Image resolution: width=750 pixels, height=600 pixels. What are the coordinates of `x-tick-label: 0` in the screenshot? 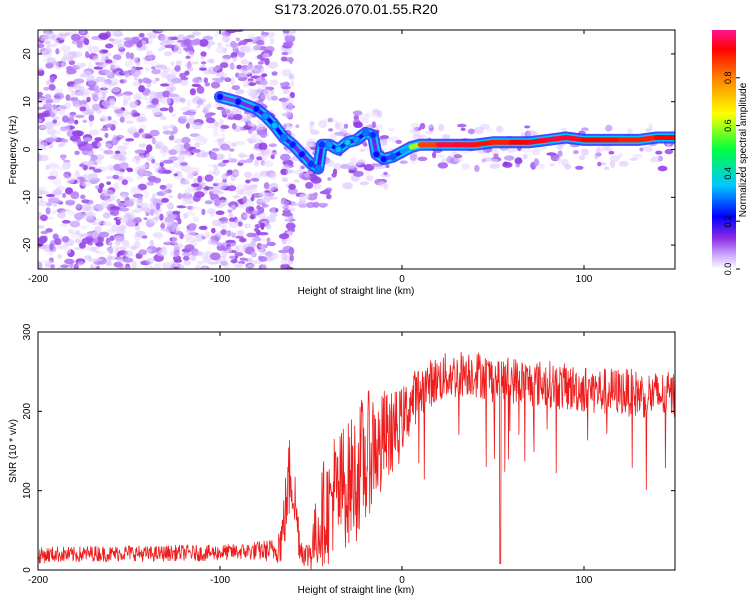 It's located at (402, 279).